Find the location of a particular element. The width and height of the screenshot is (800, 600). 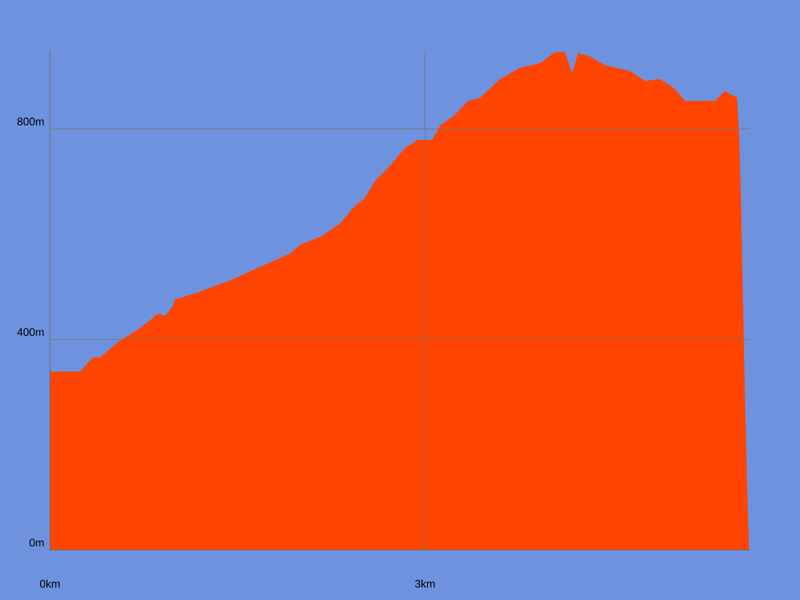

x-tick-label: 3km is located at coordinates (425, 584).